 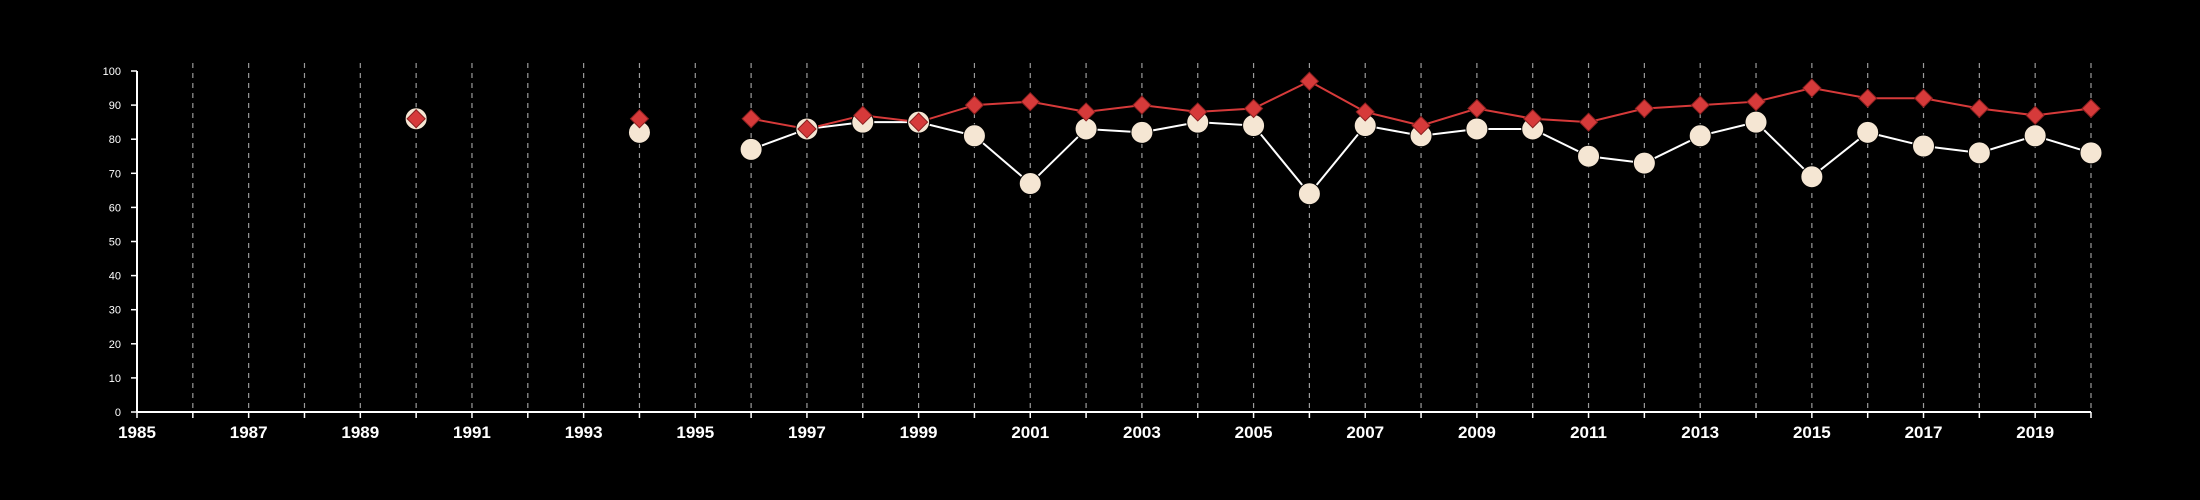 I want to click on y-tick-label: 70, so click(x=115, y=174).